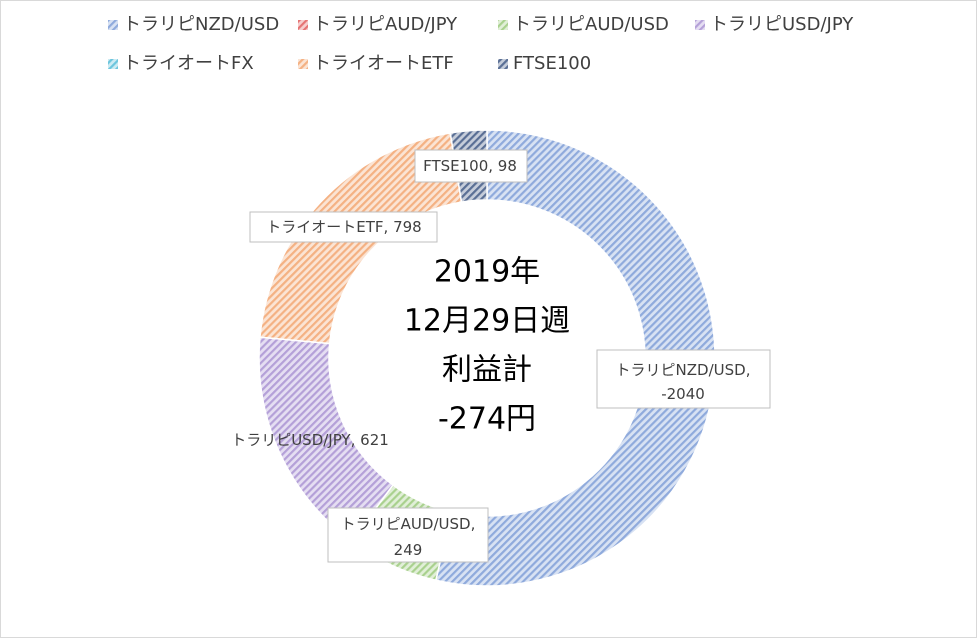  Describe the element at coordinates (374, 440) in the screenshot. I see `data-label-value: 621` at that location.